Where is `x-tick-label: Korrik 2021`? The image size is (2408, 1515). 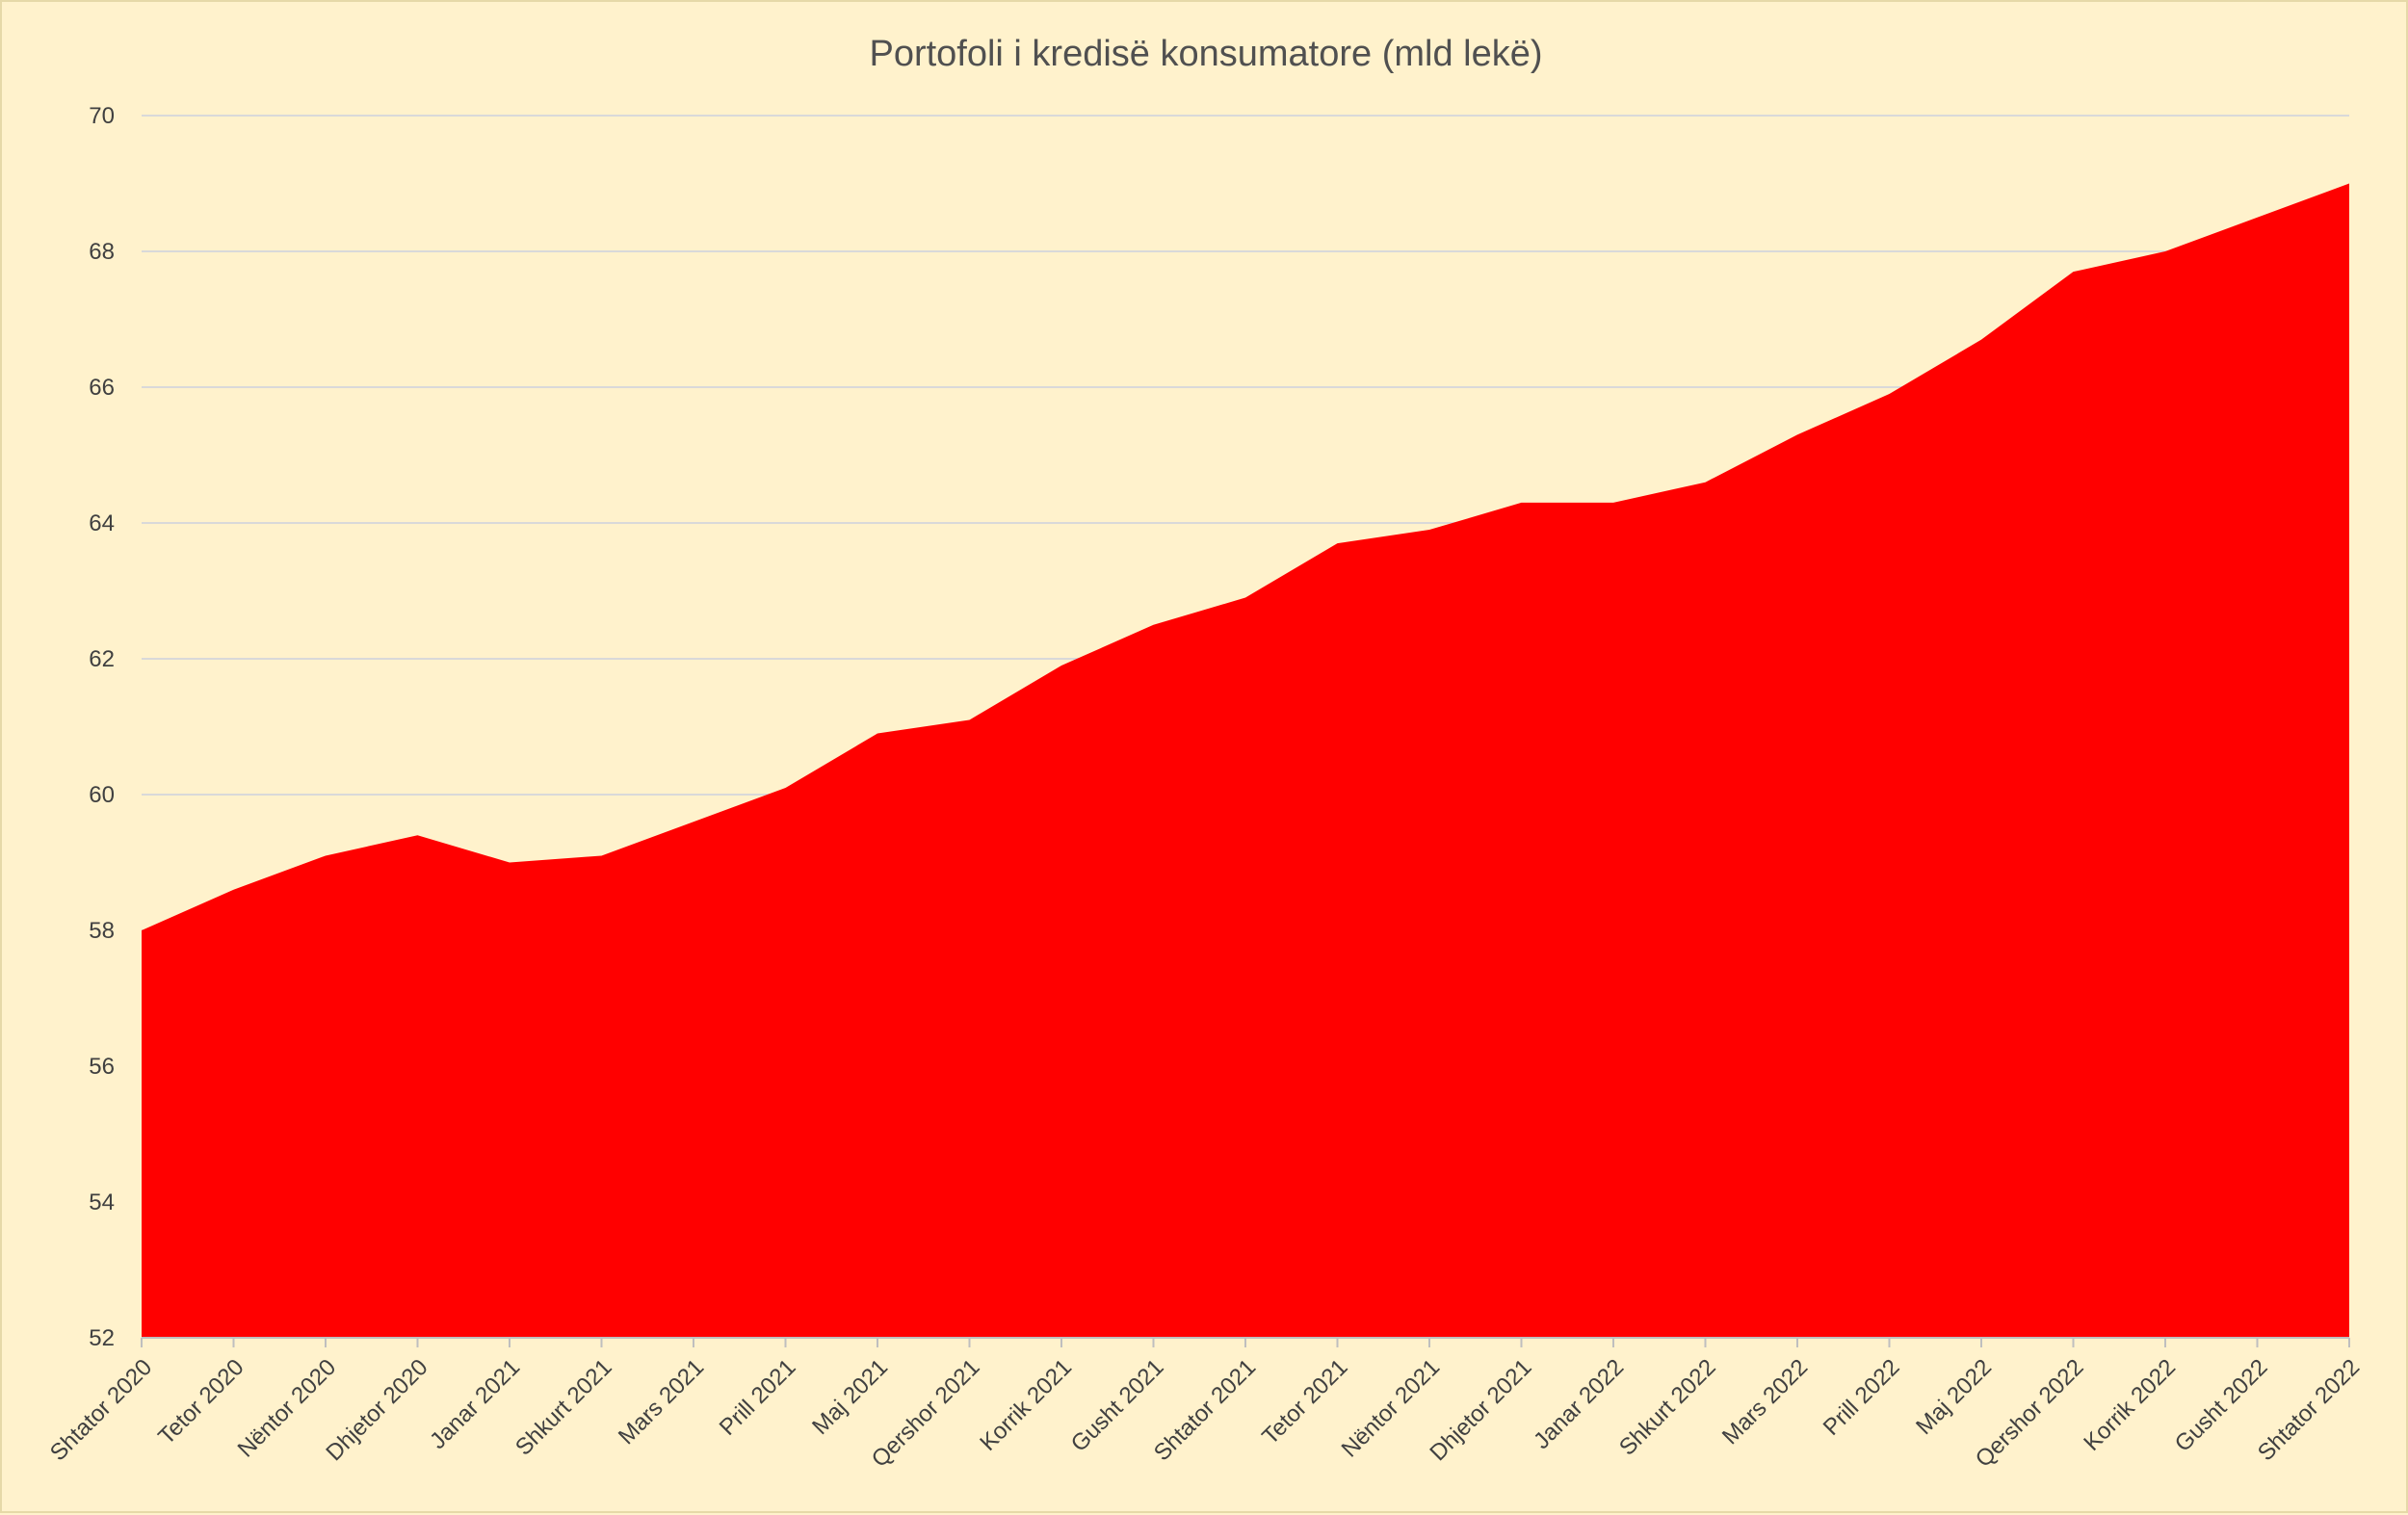
x-tick-label: Korrik 2021 is located at coordinates (1026, 1405).